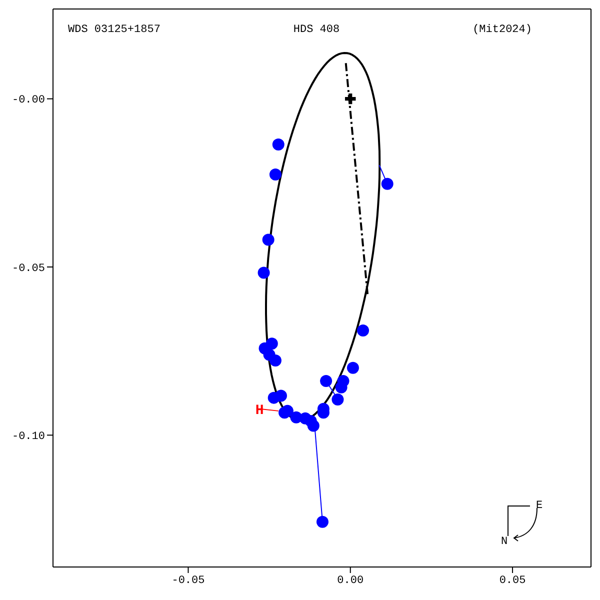 The height and width of the screenshot is (600, 600). What do you see at coordinates (259, 410) in the screenshot?
I see `annotation: H` at bounding box center [259, 410].